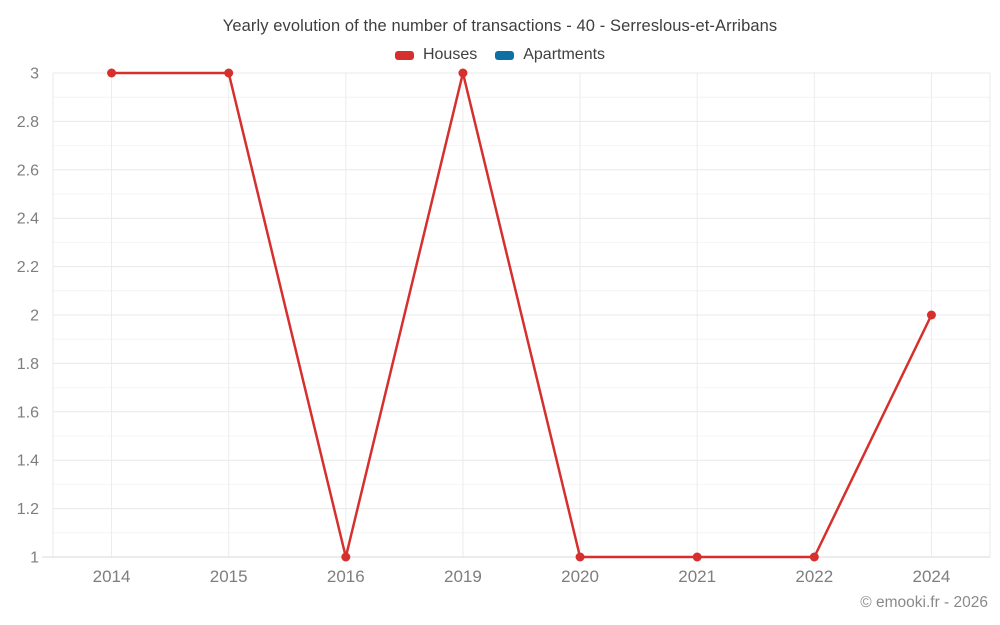 This screenshot has width=1000, height=625. Describe the element at coordinates (28, 122) in the screenshot. I see `y-axis-tick-label: 2.8` at that location.